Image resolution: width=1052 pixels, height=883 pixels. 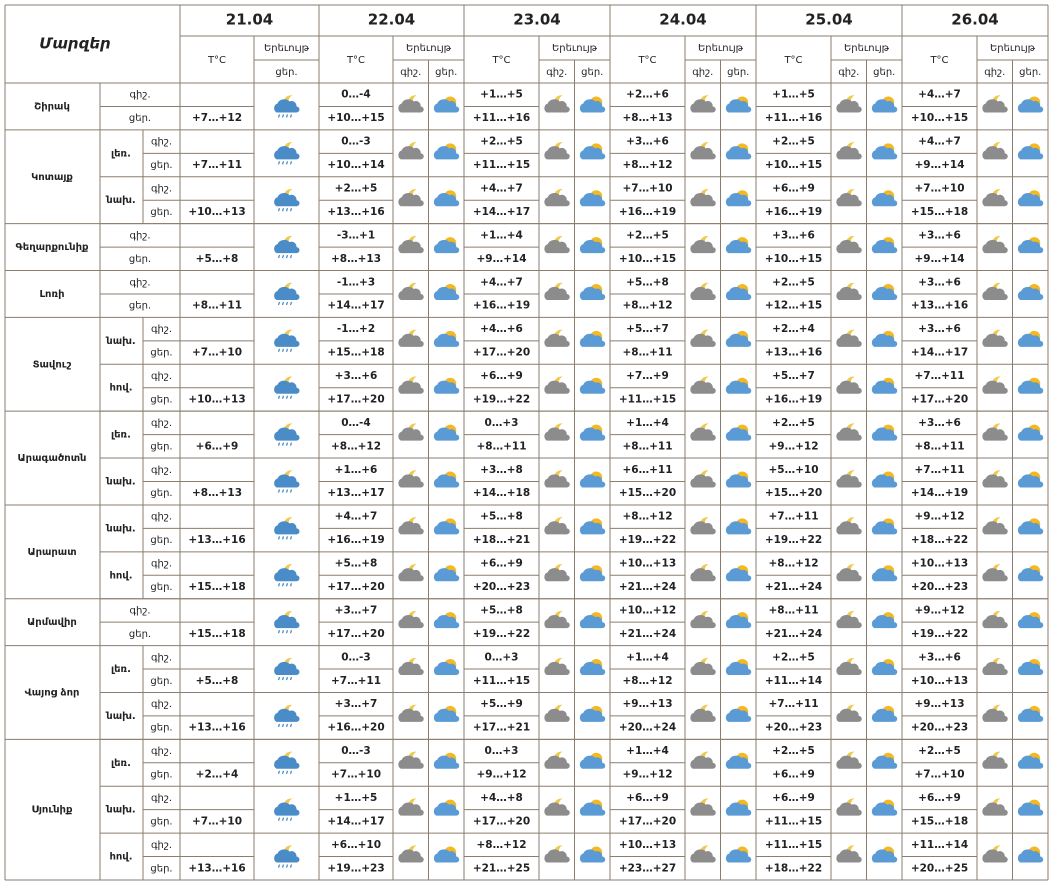 I want to click on day-temp: +21…+25, so click(x=501, y=868).